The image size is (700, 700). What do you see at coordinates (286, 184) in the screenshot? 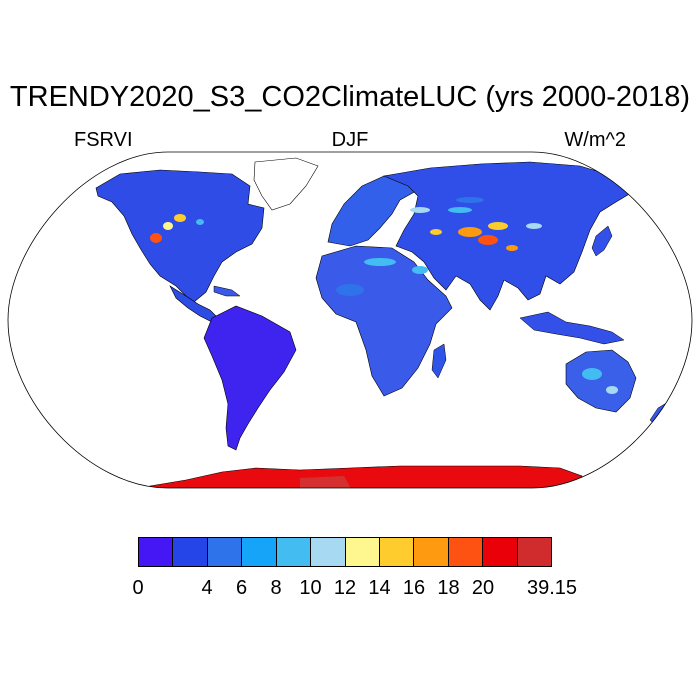
I see `greenland` at bounding box center [286, 184].